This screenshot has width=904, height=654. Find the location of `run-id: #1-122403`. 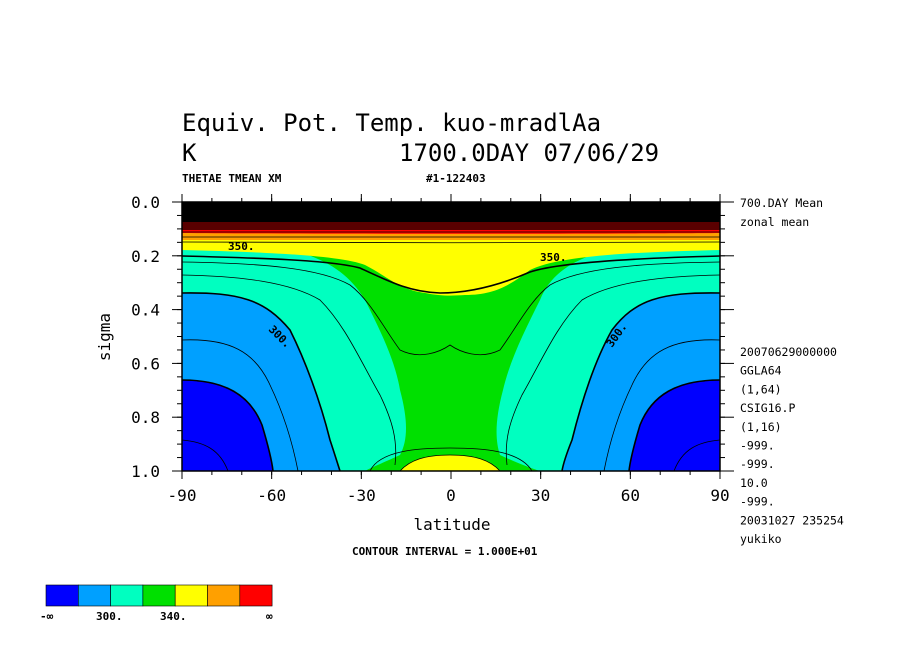

run-id: #1-122403 is located at coordinates (456, 178).